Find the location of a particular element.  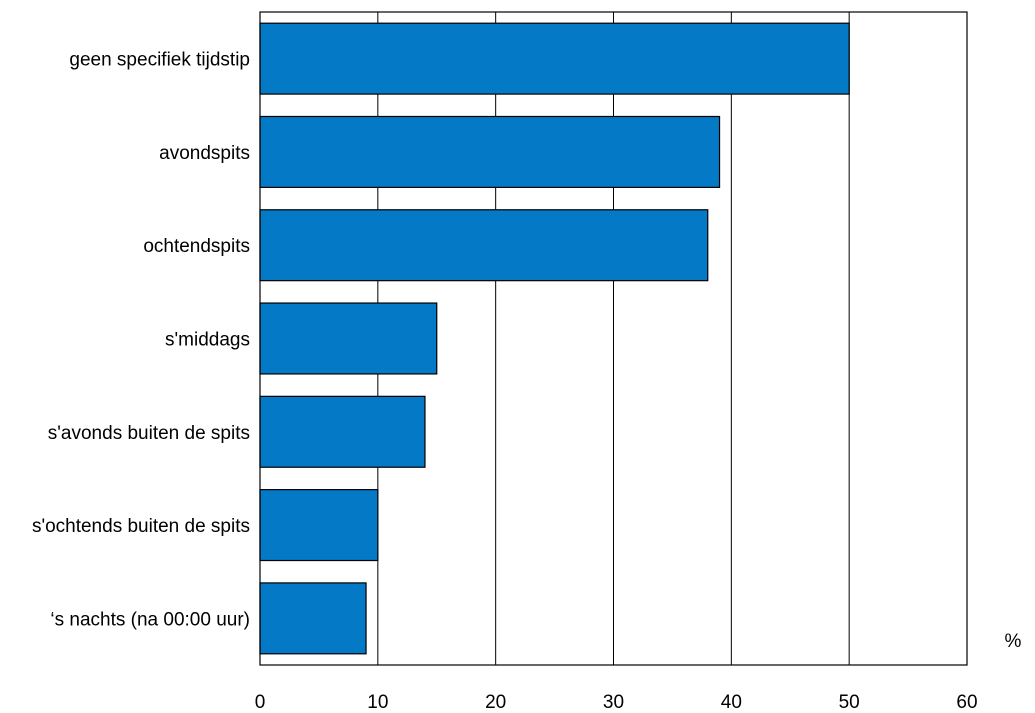

x-tick-labels: 0 10 20 30 40 50 60 is located at coordinates (616, 702).